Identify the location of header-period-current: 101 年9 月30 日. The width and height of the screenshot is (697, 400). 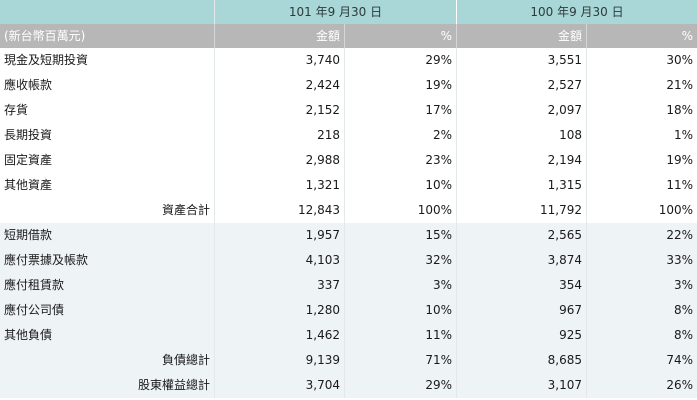
(336, 12).